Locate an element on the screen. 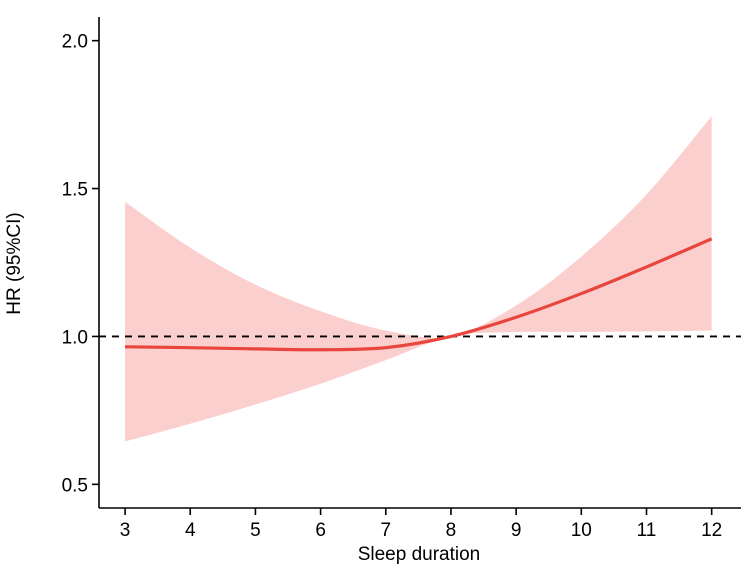 The image size is (743, 567). x-tick-label: 11 is located at coordinates (647, 530).